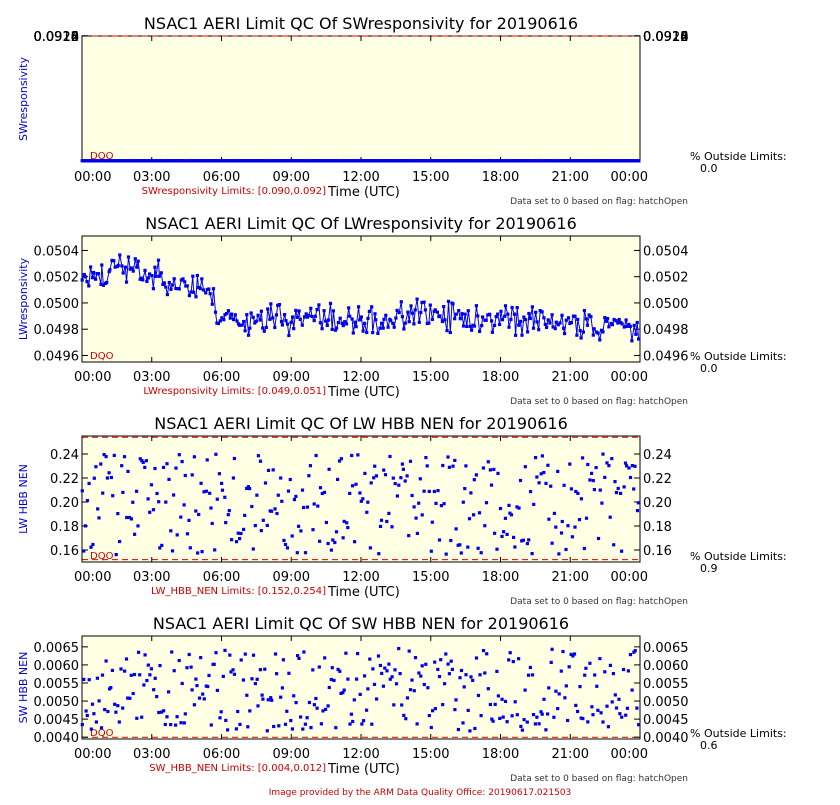  What do you see at coordinates (57, 356) in the screenshot?
I see `y-tick-label-left: 0.0496` at bounding box center [57, 356].